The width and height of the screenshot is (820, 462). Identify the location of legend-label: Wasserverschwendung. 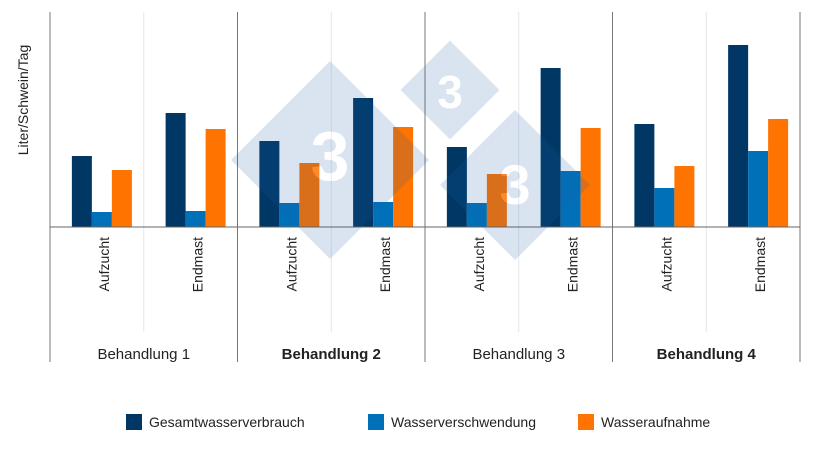
(463, 422).